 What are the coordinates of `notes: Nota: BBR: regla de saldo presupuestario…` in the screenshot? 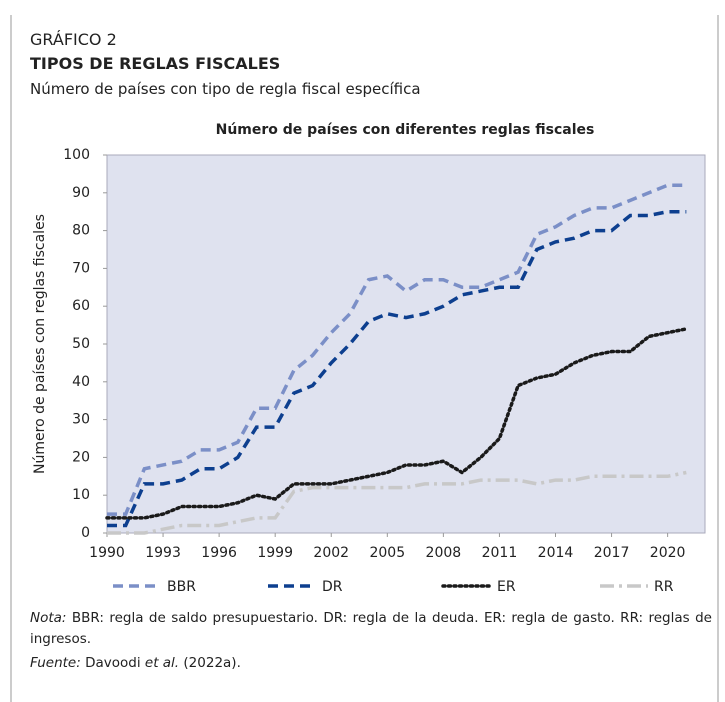 It's located at (371, 641).